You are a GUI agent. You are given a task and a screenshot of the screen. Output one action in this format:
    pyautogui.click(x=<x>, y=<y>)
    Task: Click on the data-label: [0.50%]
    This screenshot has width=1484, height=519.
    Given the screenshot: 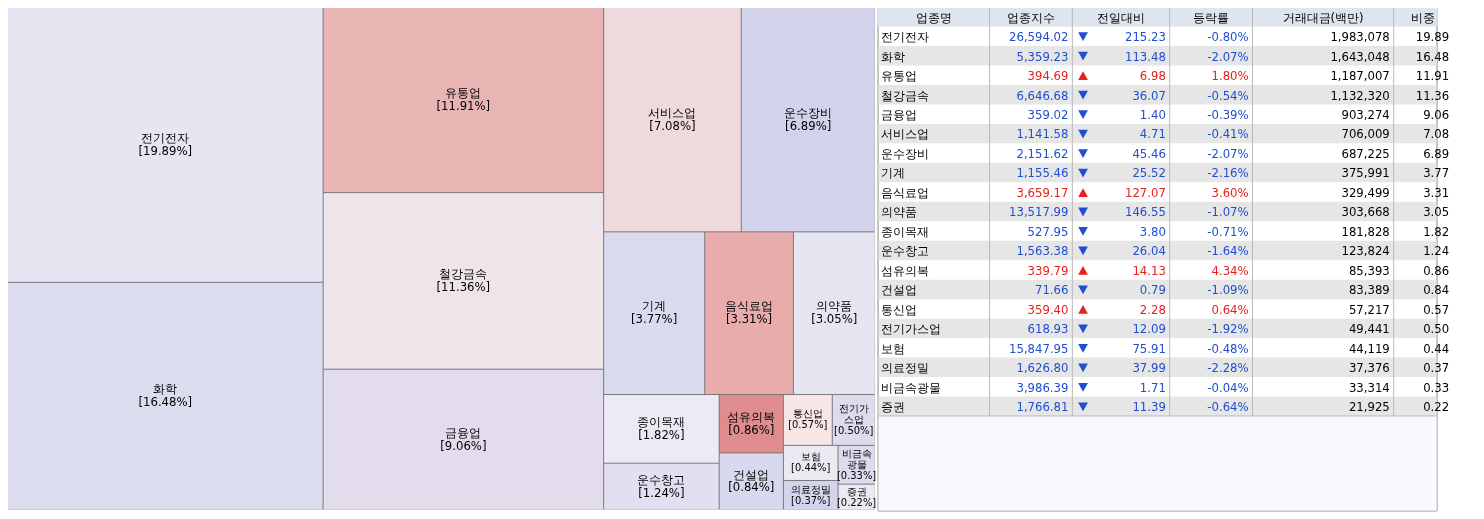 What is the action you would take?
    pyautogui.click(x=854, y=430)
    